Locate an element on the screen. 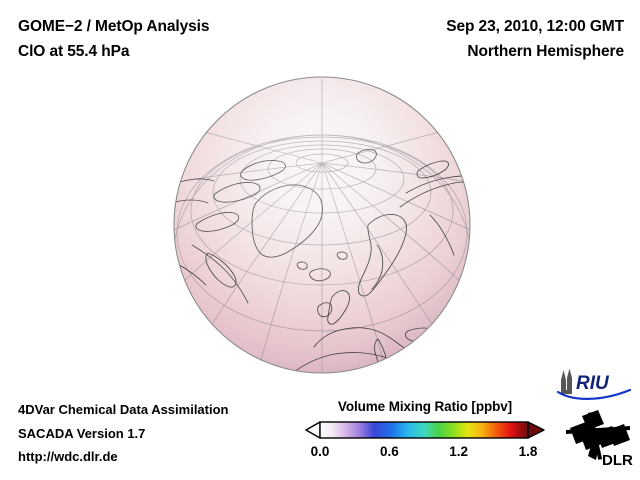  dlr-logo: DLR is located at coordinates (598, 439).